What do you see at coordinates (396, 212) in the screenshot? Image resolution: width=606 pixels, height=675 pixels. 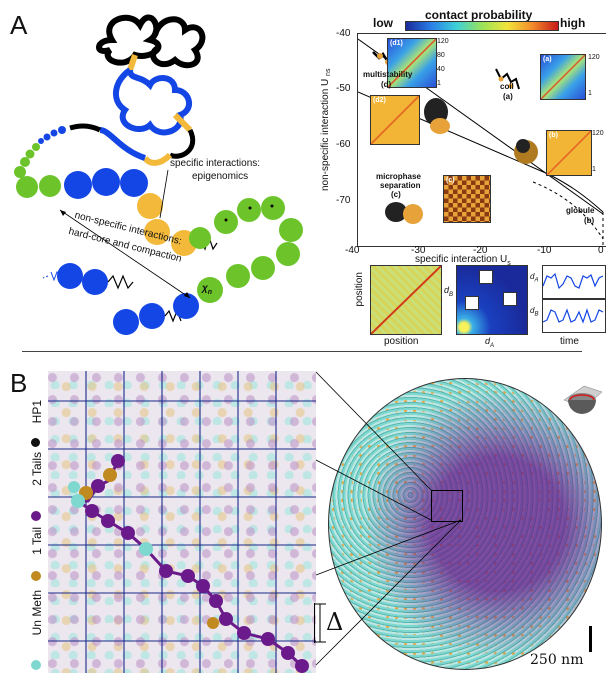 I see `microphase-blob` at bounding box center [396, 212].